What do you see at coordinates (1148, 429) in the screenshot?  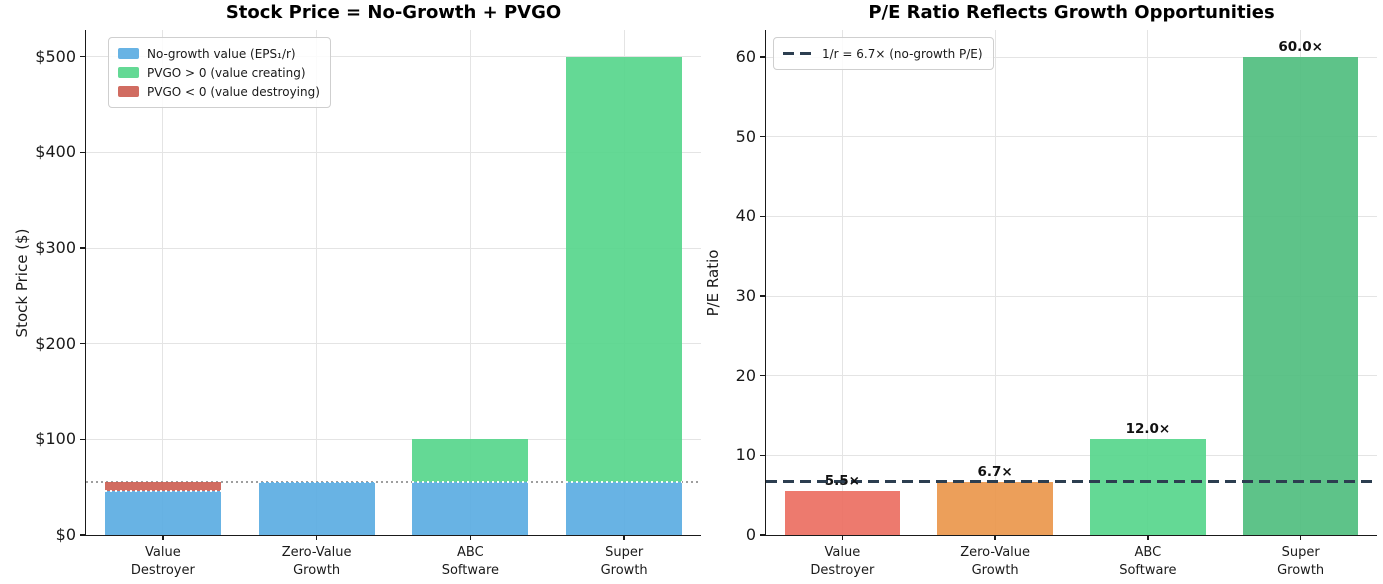 I see `bar-value-label: 12.0×` at bounding box center [1148, 429].